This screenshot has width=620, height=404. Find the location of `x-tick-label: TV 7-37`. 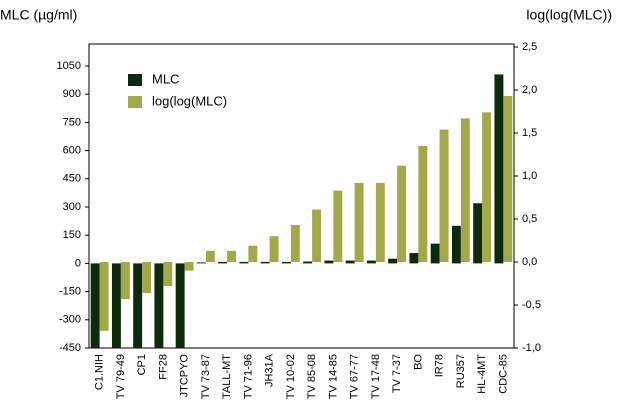

x-tick-label: TV 7-37 is located at coordinates (397, 373).